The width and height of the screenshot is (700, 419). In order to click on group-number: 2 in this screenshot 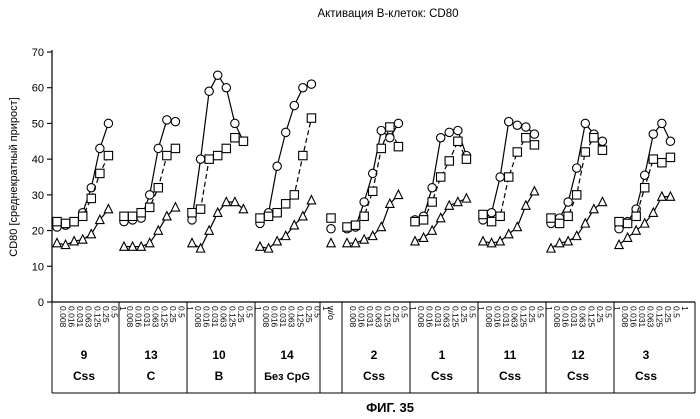, I will do `click(374, 355)`.